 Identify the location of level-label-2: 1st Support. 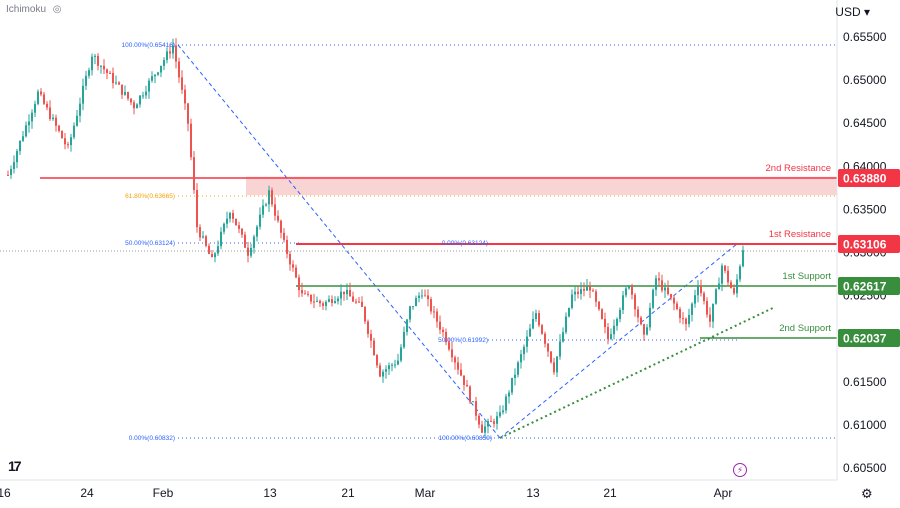
(806, 276).